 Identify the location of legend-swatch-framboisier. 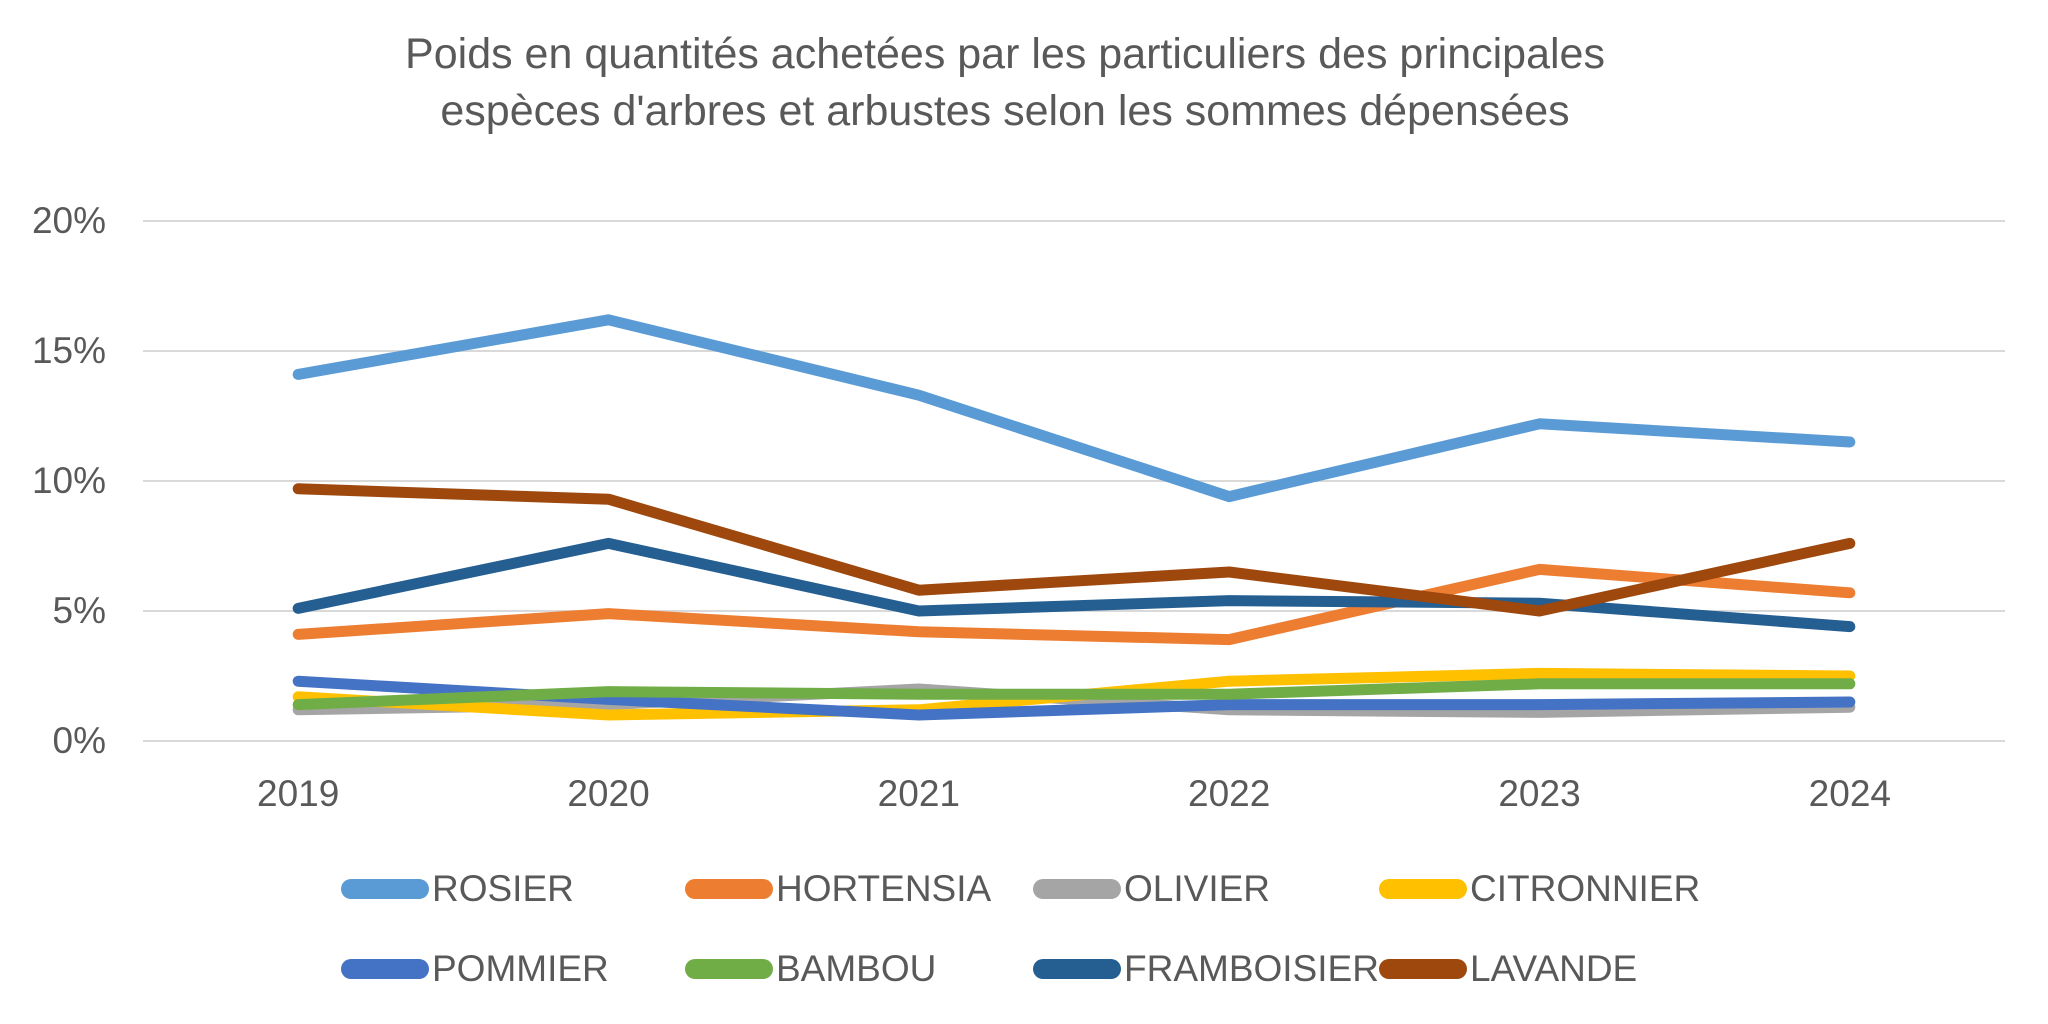
(1077, 969).